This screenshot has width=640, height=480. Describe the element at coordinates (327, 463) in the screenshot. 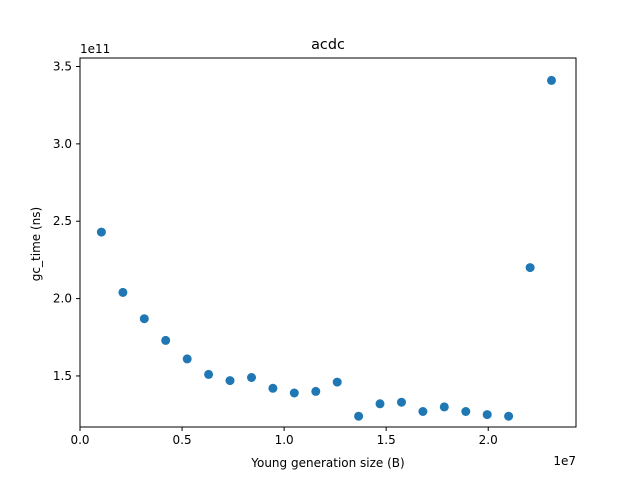

I see `x-axis-label: Young generation size (B)` at that location.